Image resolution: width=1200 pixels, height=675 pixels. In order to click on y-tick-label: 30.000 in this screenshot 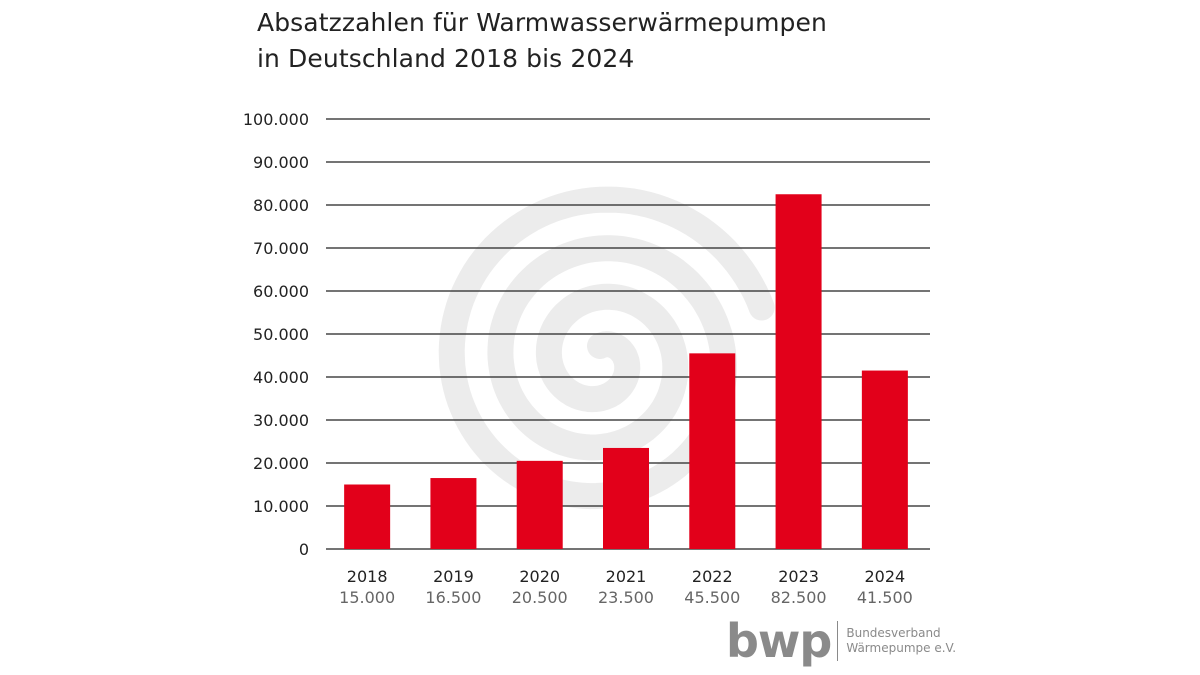, I will do `click(281, 420)`.